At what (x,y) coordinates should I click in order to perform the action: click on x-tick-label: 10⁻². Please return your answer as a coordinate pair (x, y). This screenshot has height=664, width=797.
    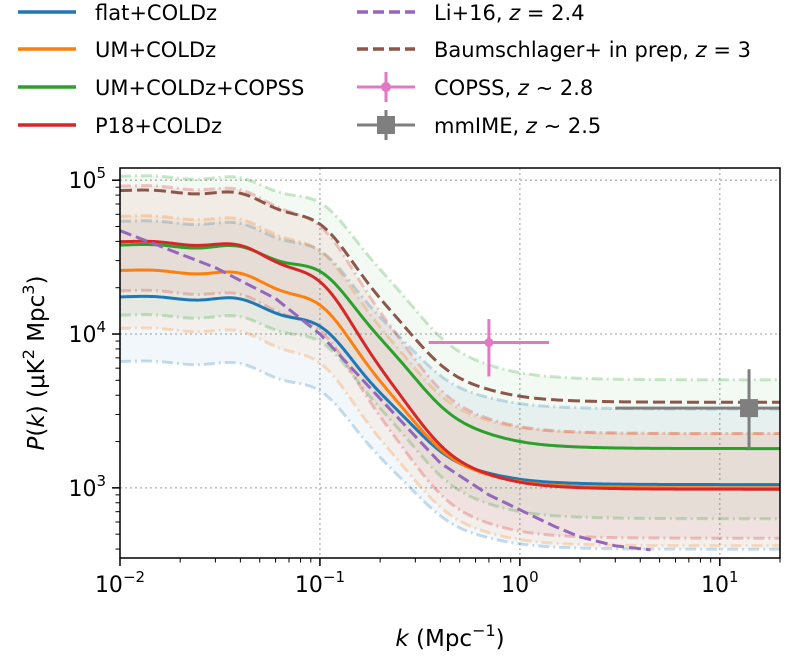
    Looking at the image, I should click on (120, 583).